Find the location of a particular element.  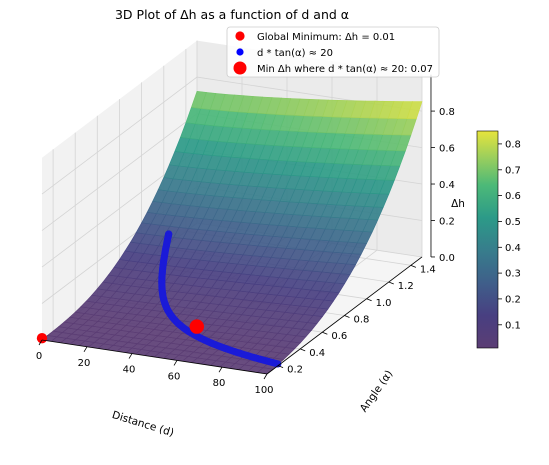

x-tick-label: 100 is located at coordinates (263, 390).